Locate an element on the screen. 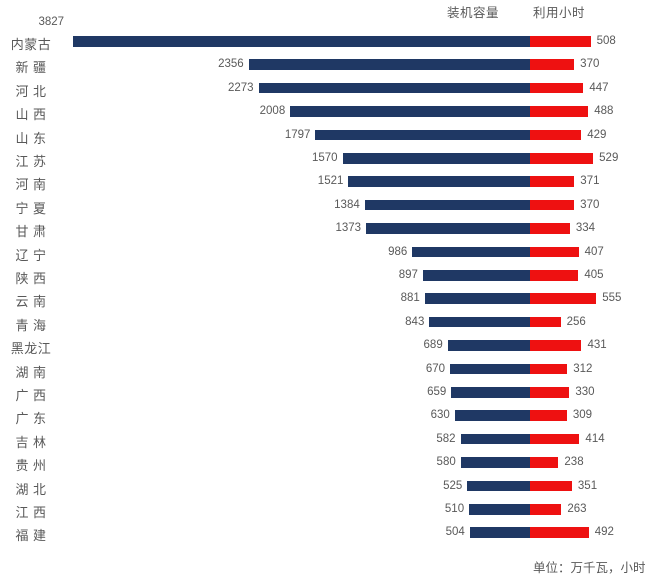  province-label: 江 苏 is located at coordinates (31, 161).